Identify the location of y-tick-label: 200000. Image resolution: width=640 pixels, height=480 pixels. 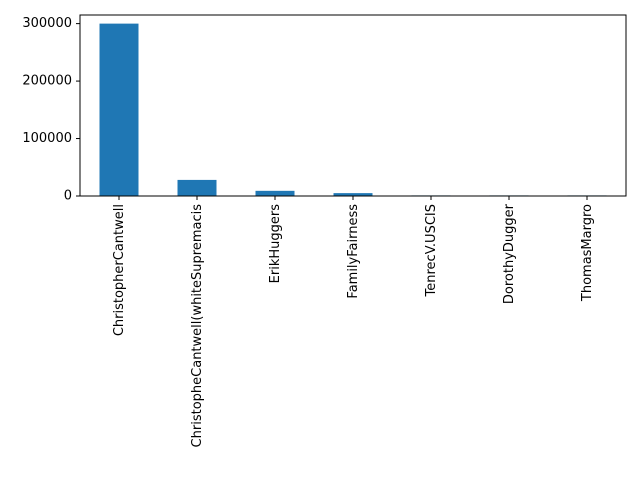
(47, 81).